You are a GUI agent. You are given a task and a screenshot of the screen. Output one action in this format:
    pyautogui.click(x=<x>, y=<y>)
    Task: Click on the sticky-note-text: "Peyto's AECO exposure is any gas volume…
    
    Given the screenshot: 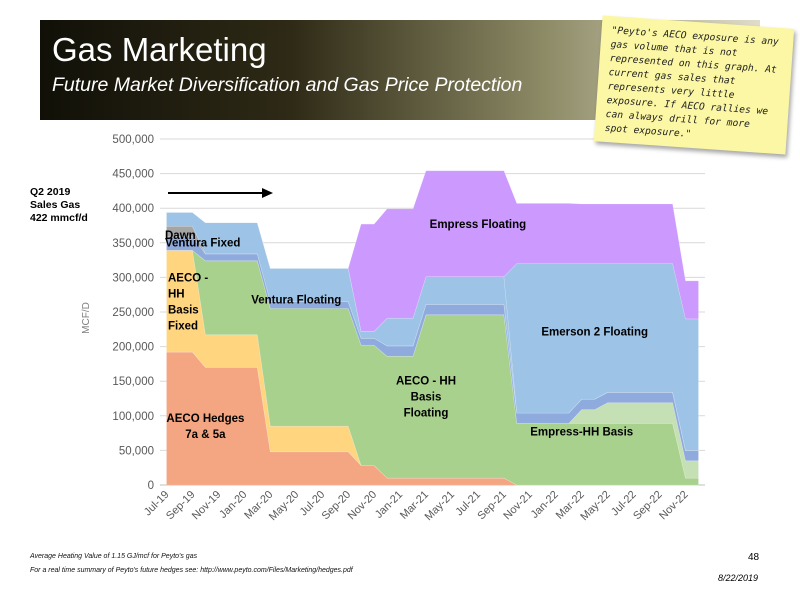 What is the action you would take?
    pyautogui.click(x=692, y=82)
    